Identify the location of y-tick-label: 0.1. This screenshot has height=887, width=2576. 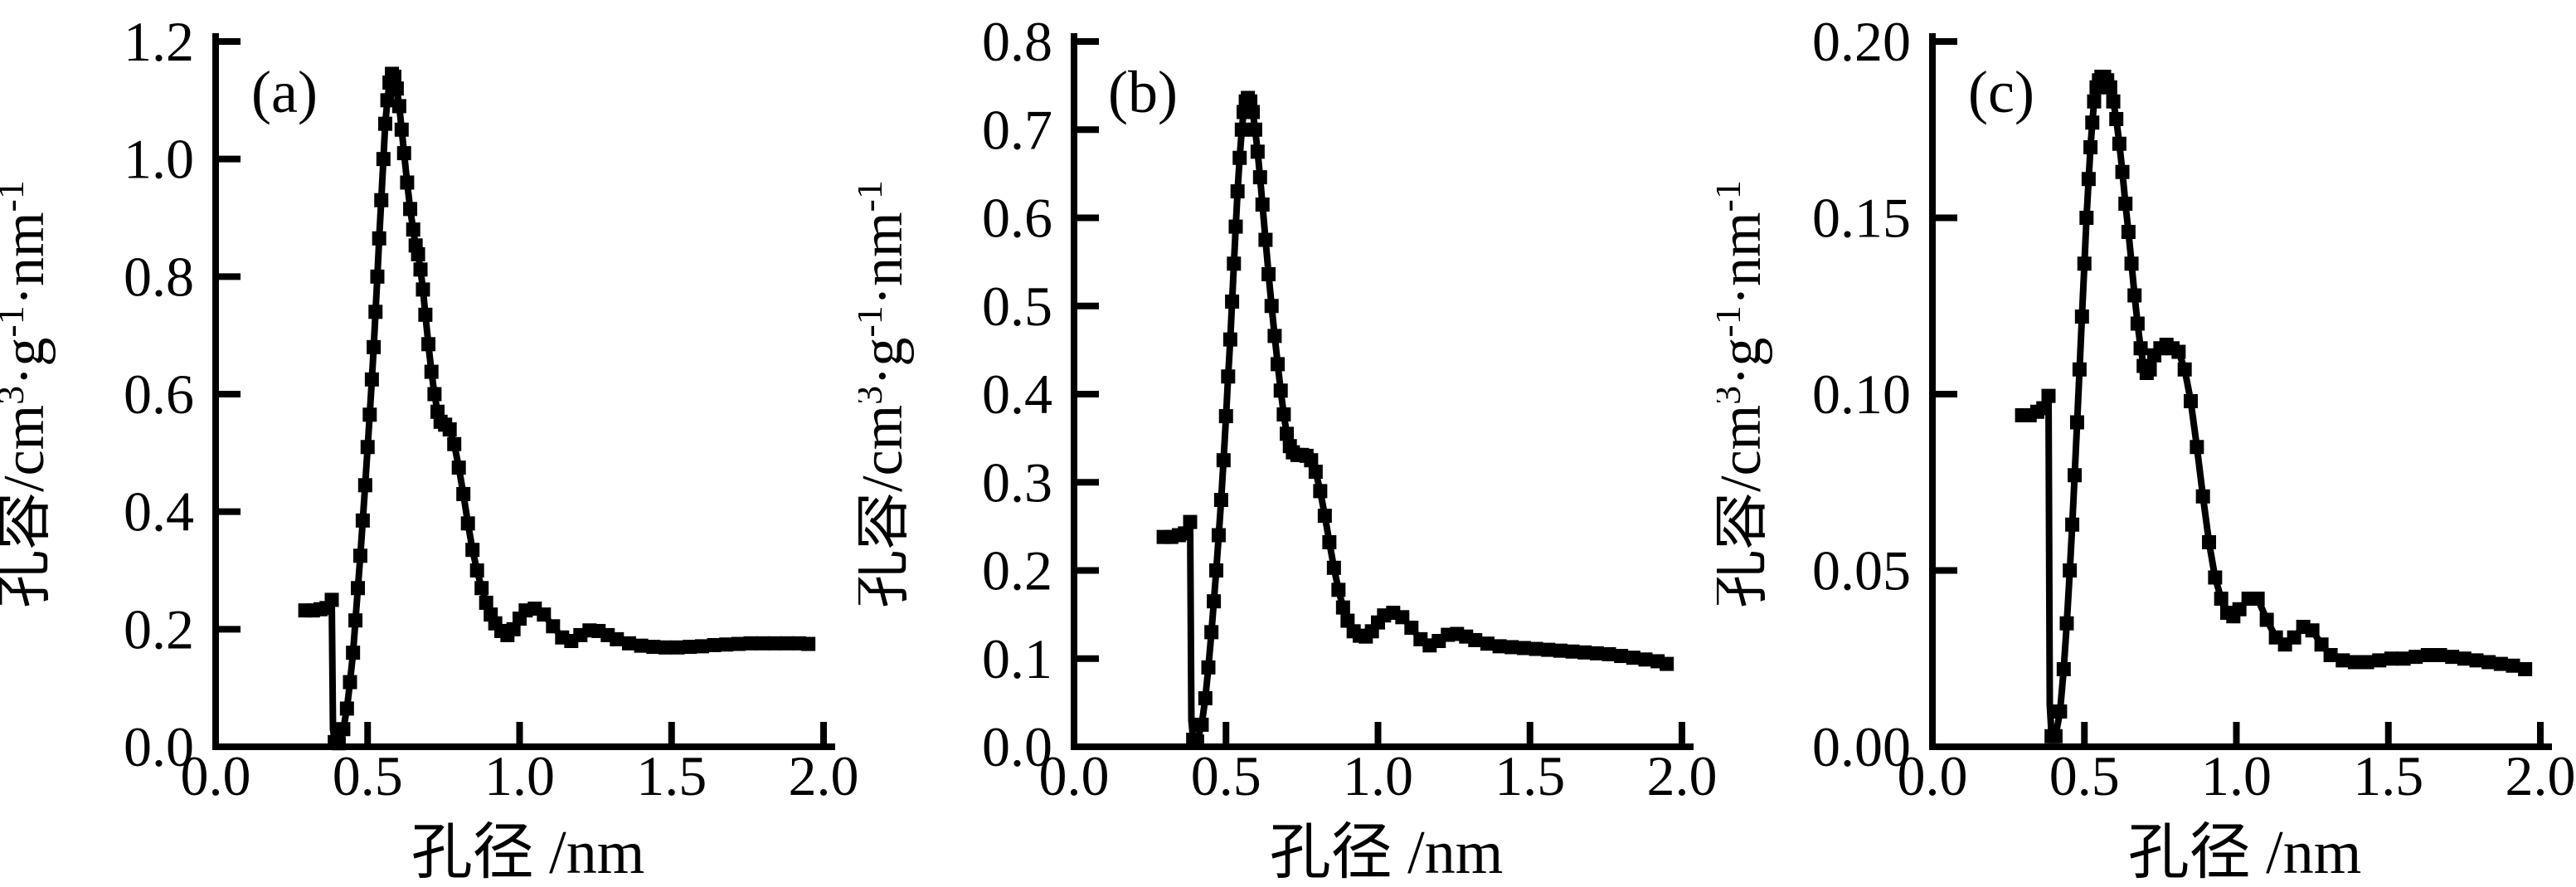
(1017, 658).